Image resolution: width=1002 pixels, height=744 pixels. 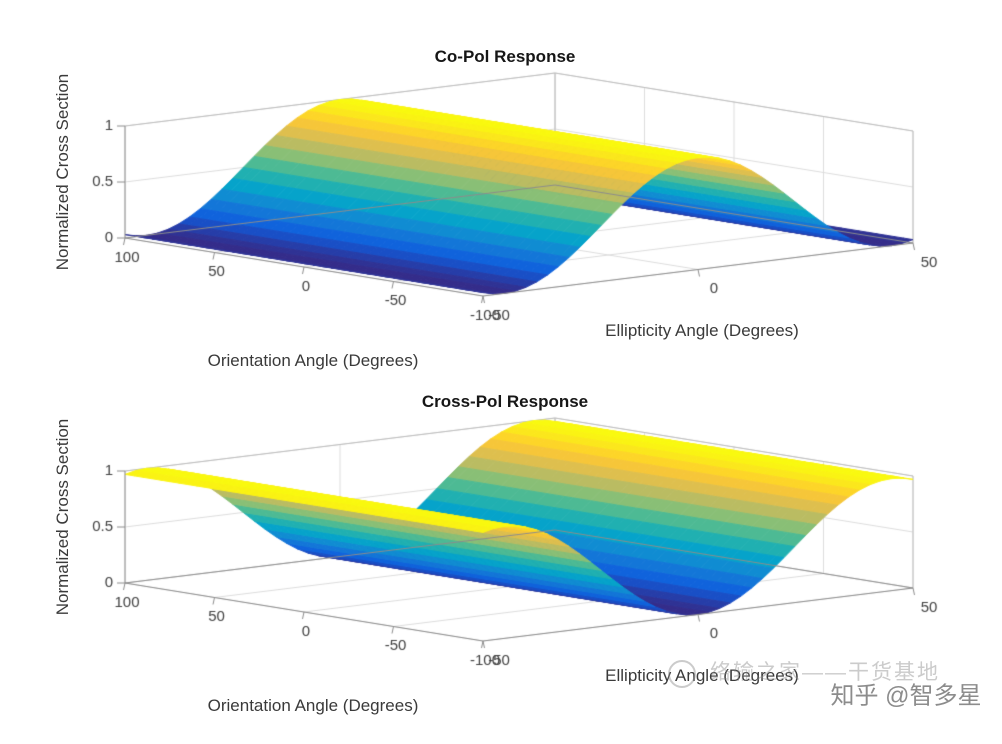 What do you see at coordinates (313, 360) in the screenshot?
I see `copol-ylabel: Orientation Angle (Degrees)` at bounding box center [313, 360].